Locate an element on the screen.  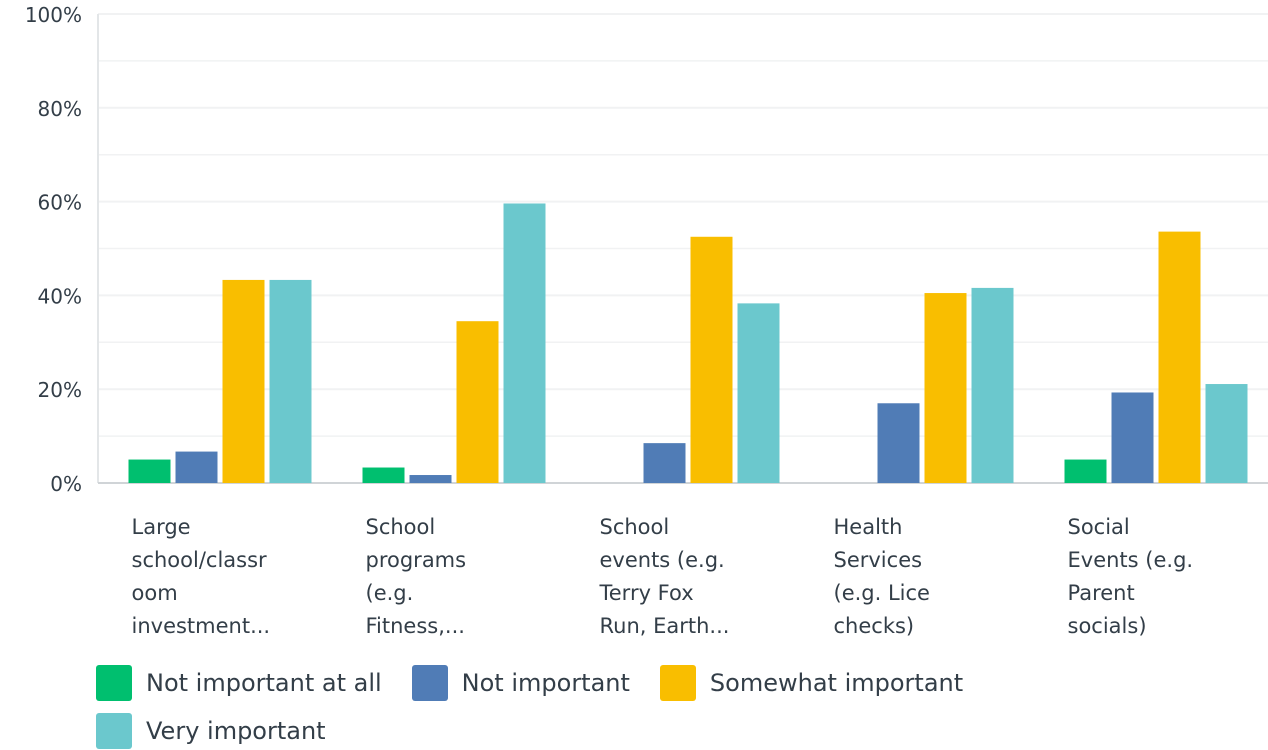
x-category-label-line: checks) is located at coordinates (874, 626).